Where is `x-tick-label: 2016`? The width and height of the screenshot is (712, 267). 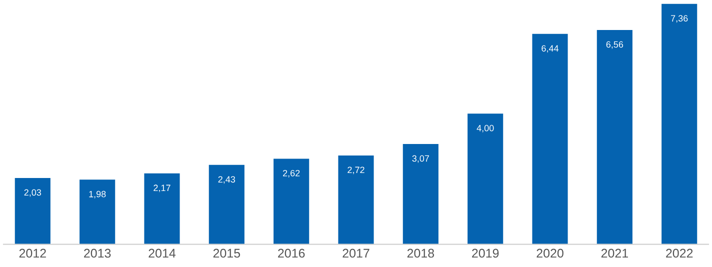
x-tick-label: 2016 is located at coordinates (291, 253).